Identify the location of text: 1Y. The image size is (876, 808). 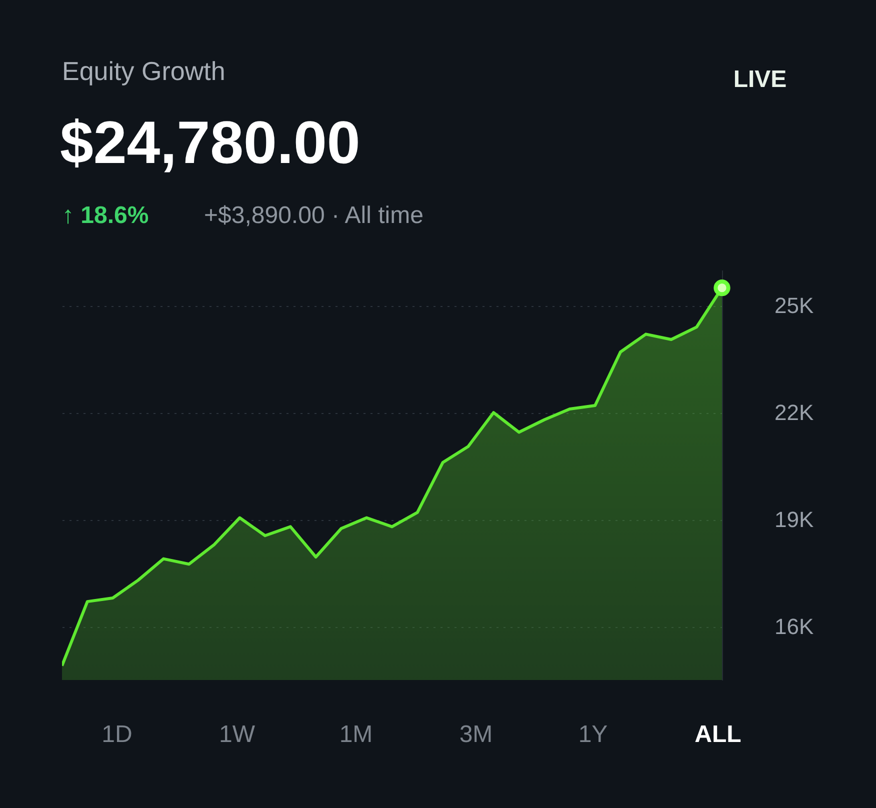
(593, 734).